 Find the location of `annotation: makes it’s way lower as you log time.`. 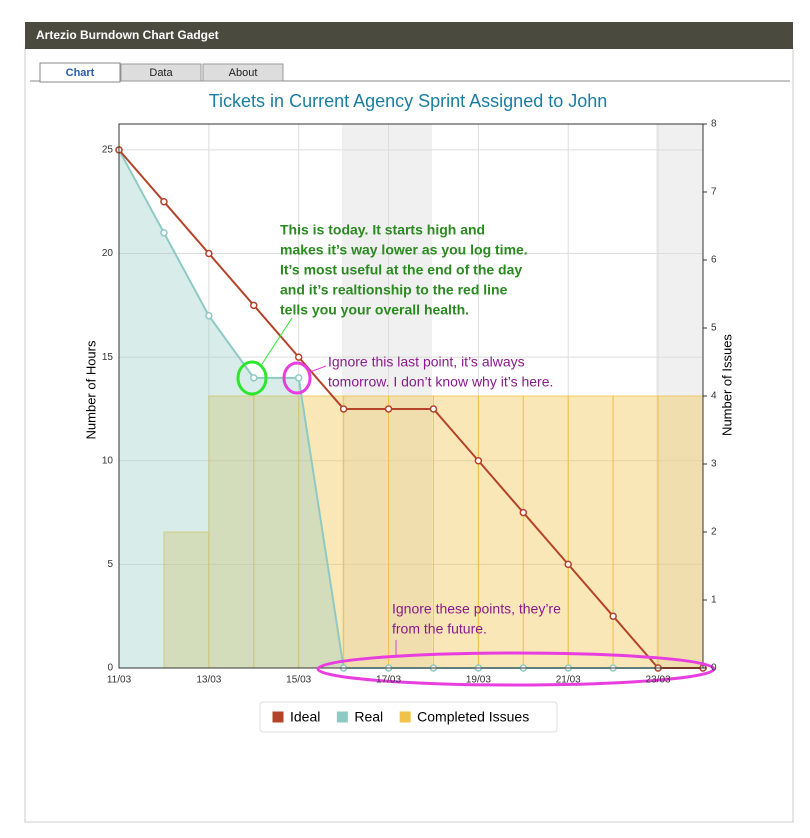

annotation: makes it’s way lower as you log time. is located at coordinates (404, 250).